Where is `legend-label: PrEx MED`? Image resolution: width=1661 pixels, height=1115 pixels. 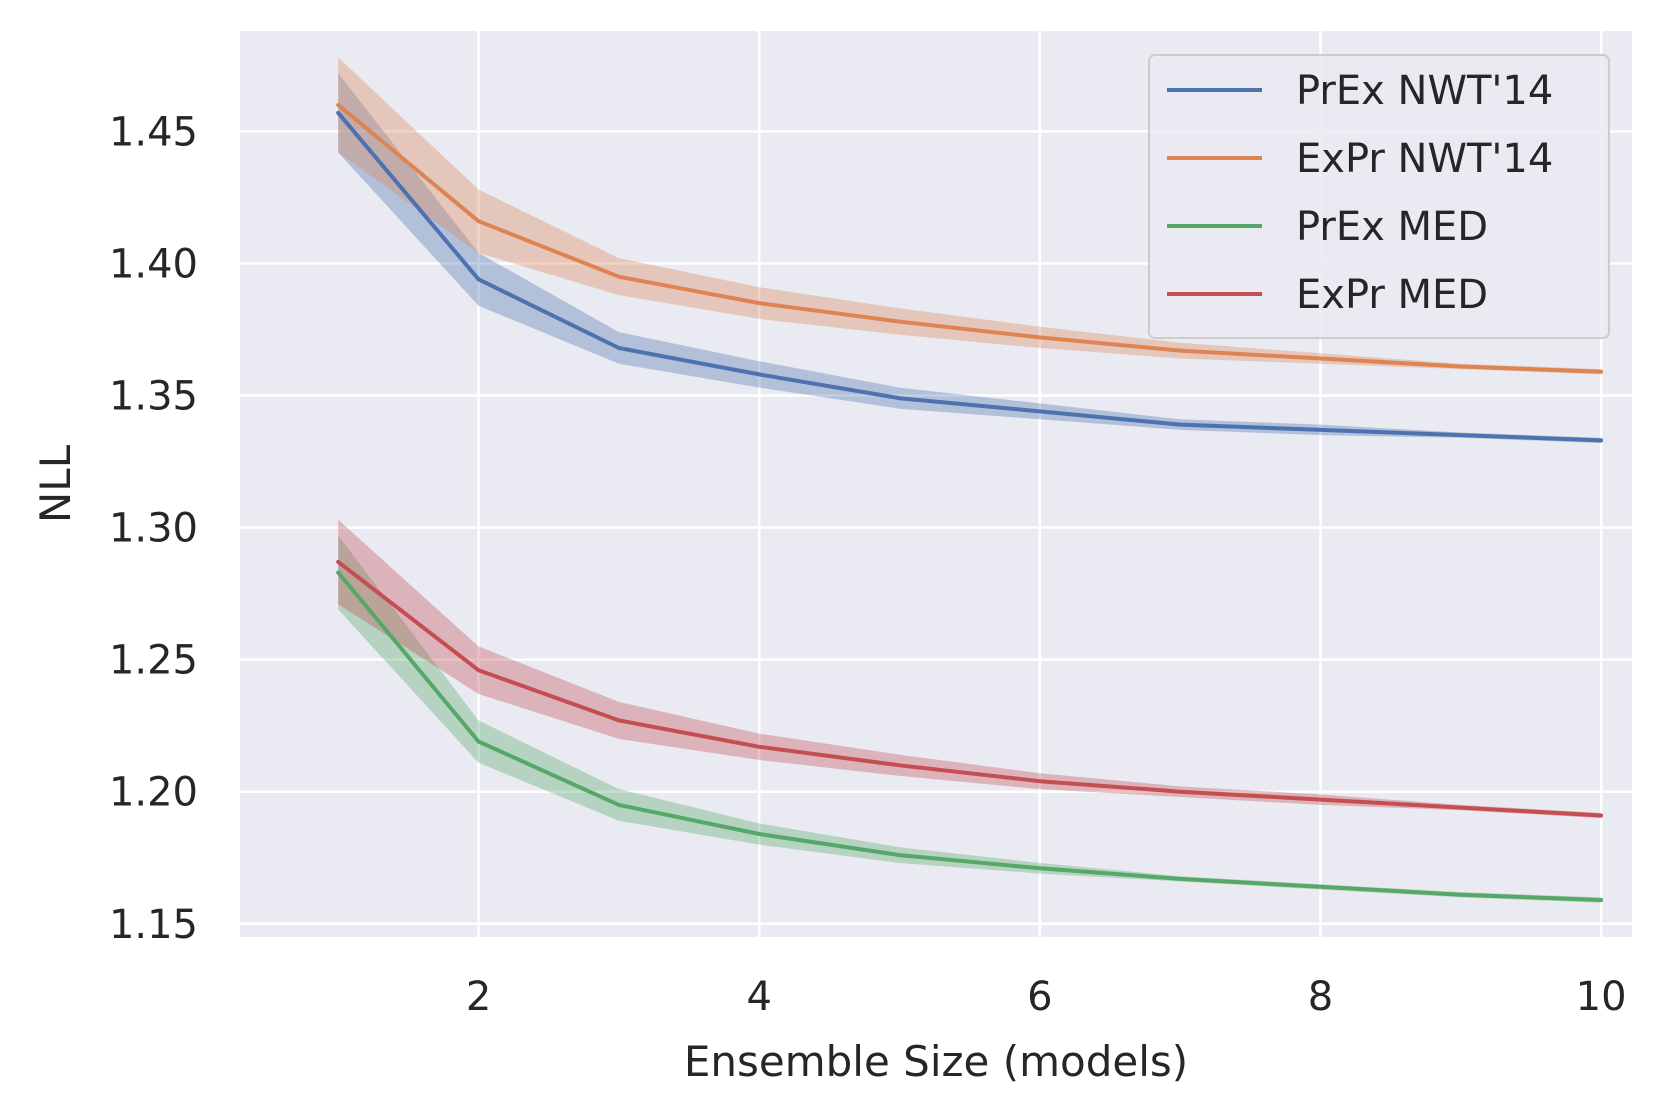
legend-label: PrEx MED is located at coordinates (1392, 227).